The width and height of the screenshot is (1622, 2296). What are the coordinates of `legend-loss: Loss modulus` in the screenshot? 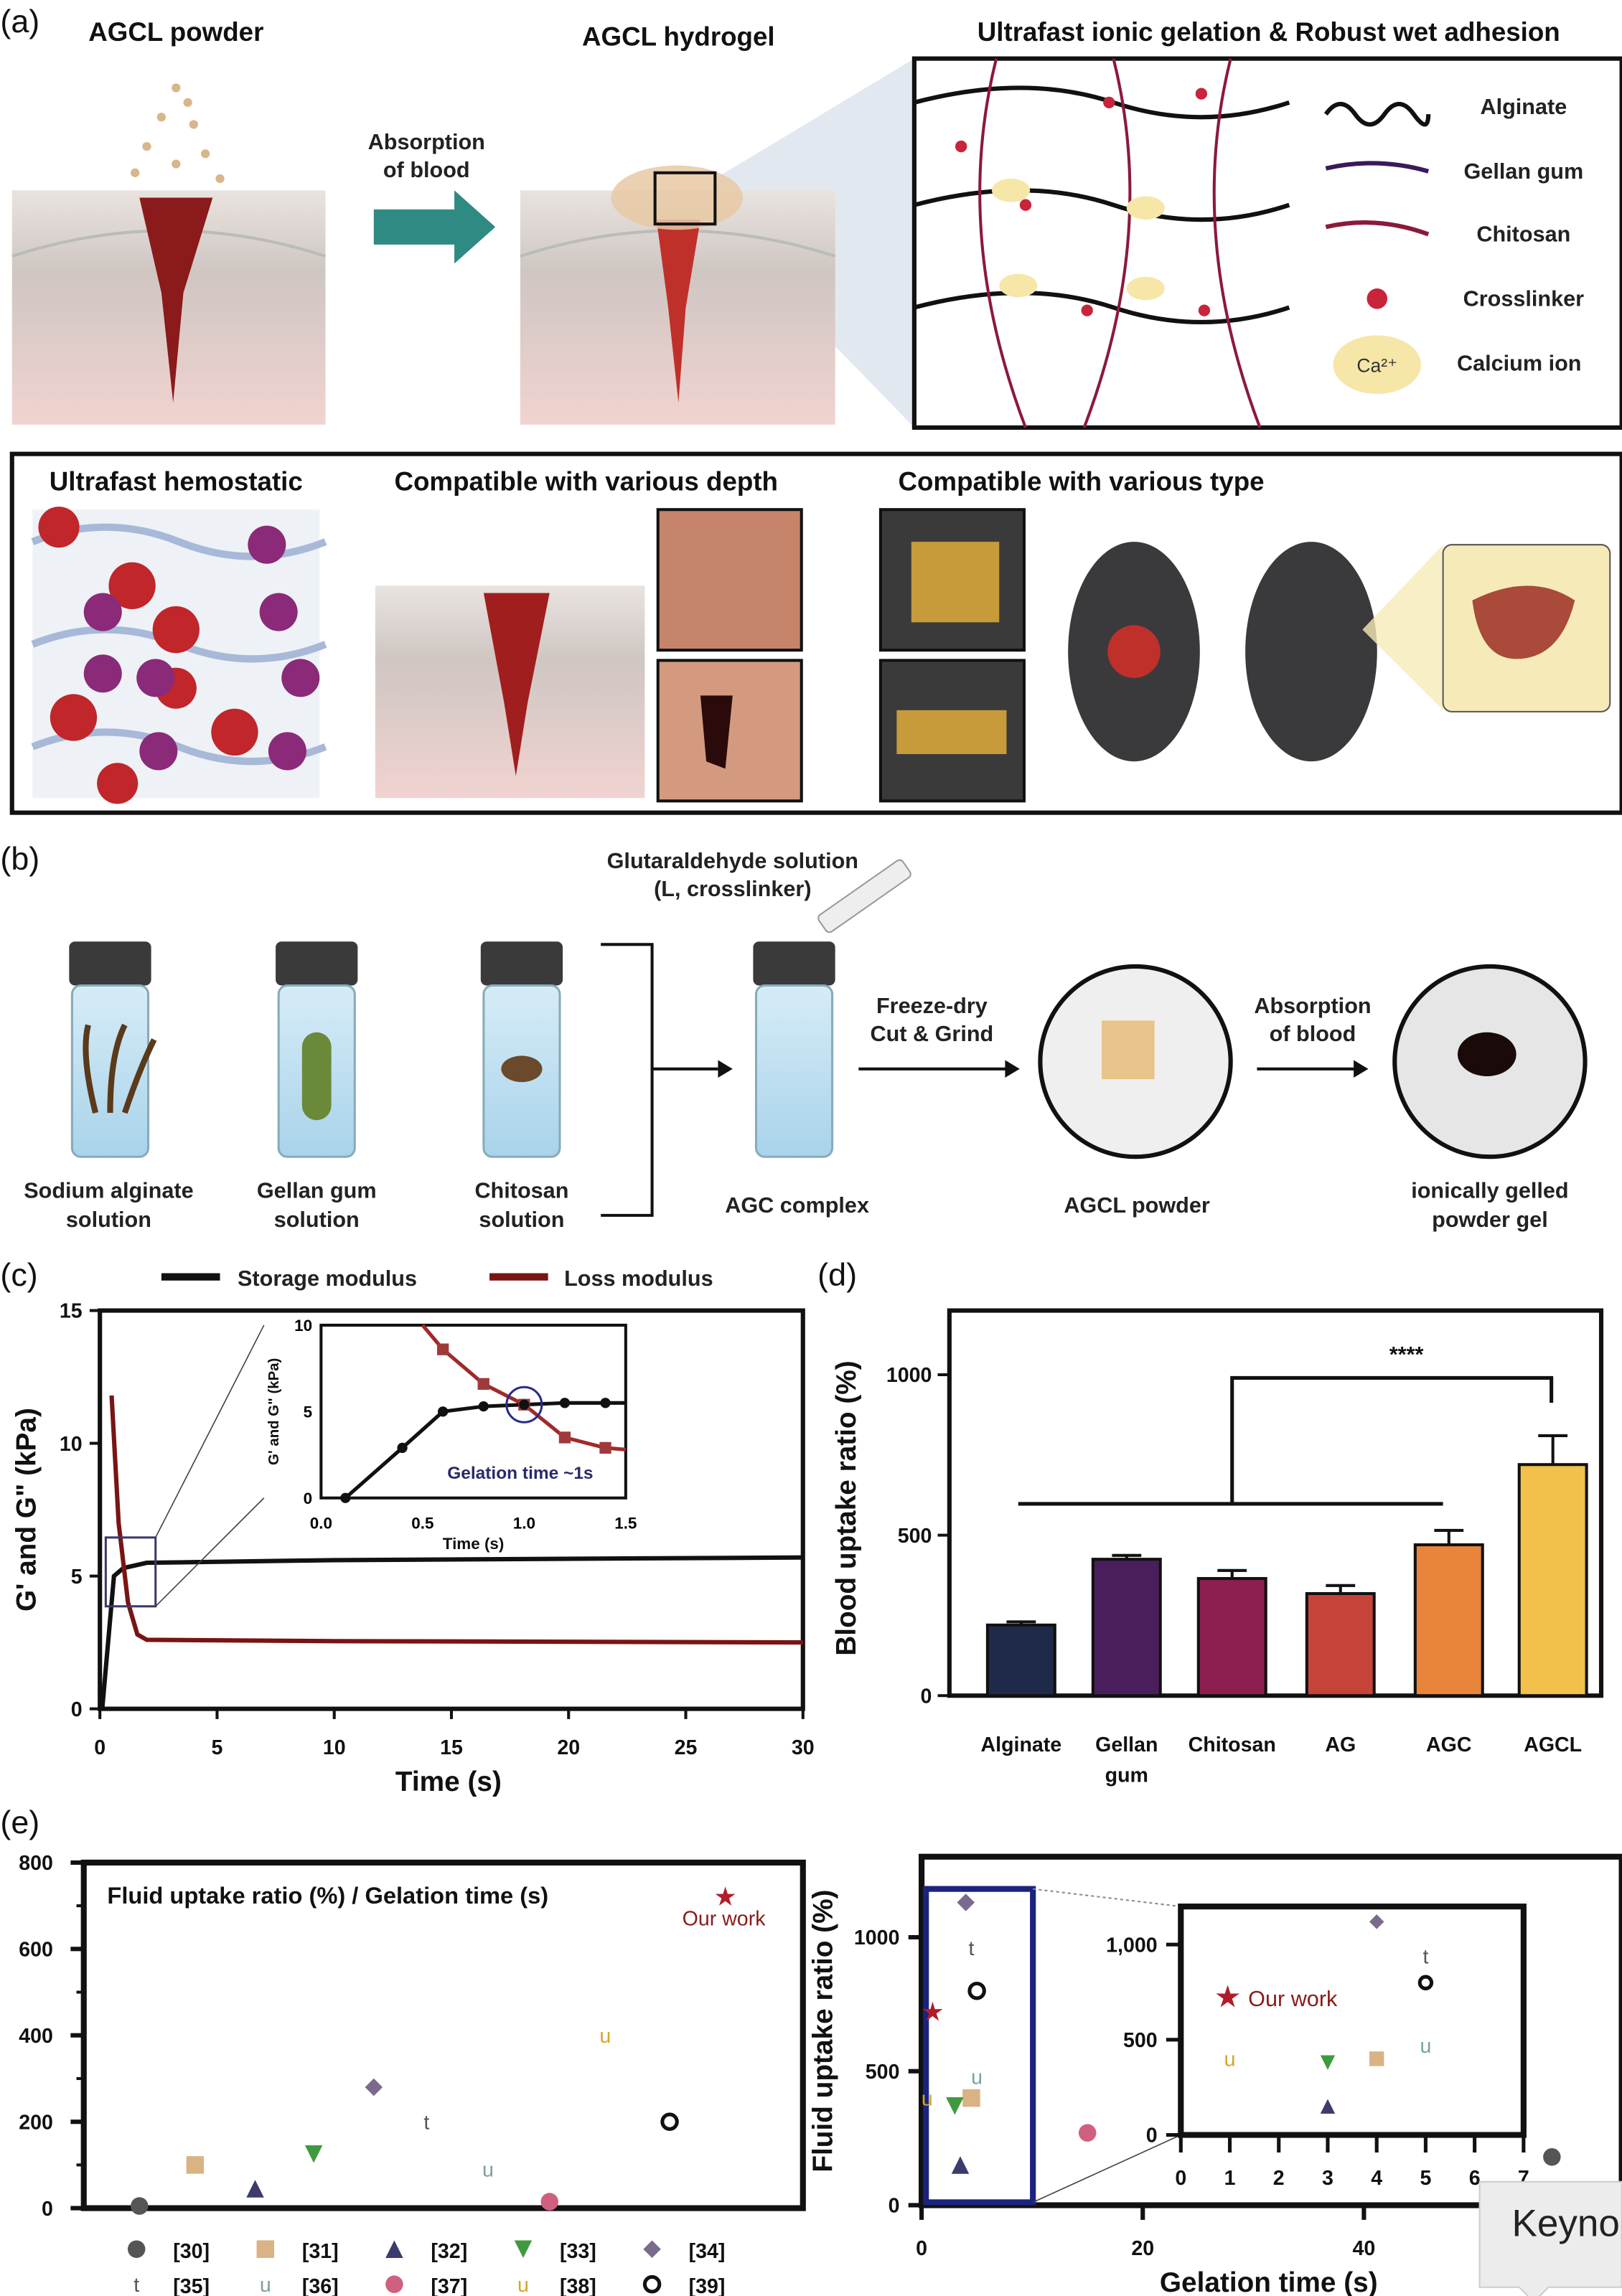 It's located at (638, 1278).